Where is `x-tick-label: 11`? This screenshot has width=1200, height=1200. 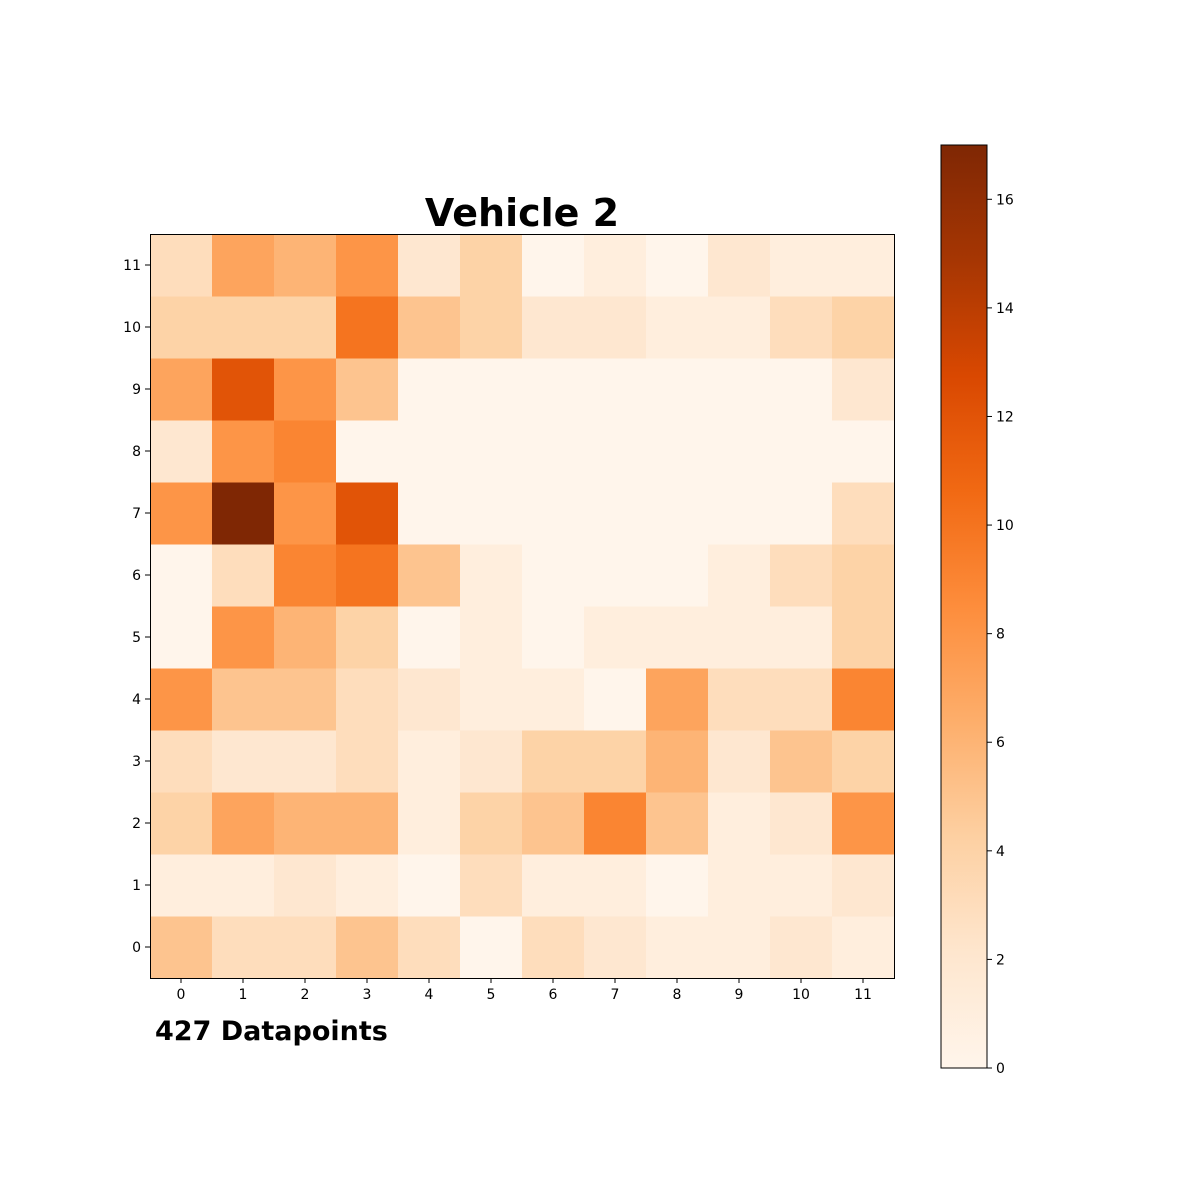
x-tick-label: 11 is located at coordinates (863, 995).